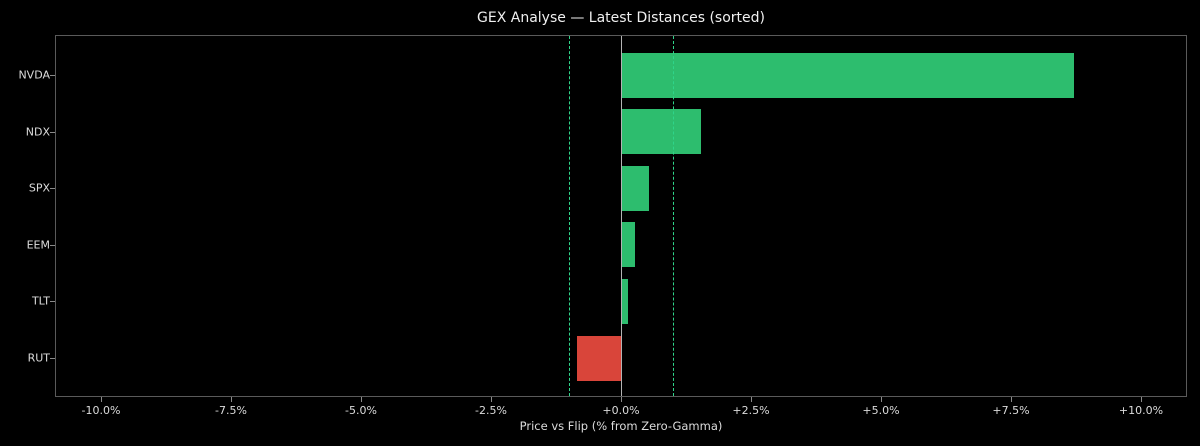 Image resolution: width=1200 pixels, height=446 pixels. Describe the element at coordinates (635, 188) in the screenshot. I see `bar-spx` at that location.